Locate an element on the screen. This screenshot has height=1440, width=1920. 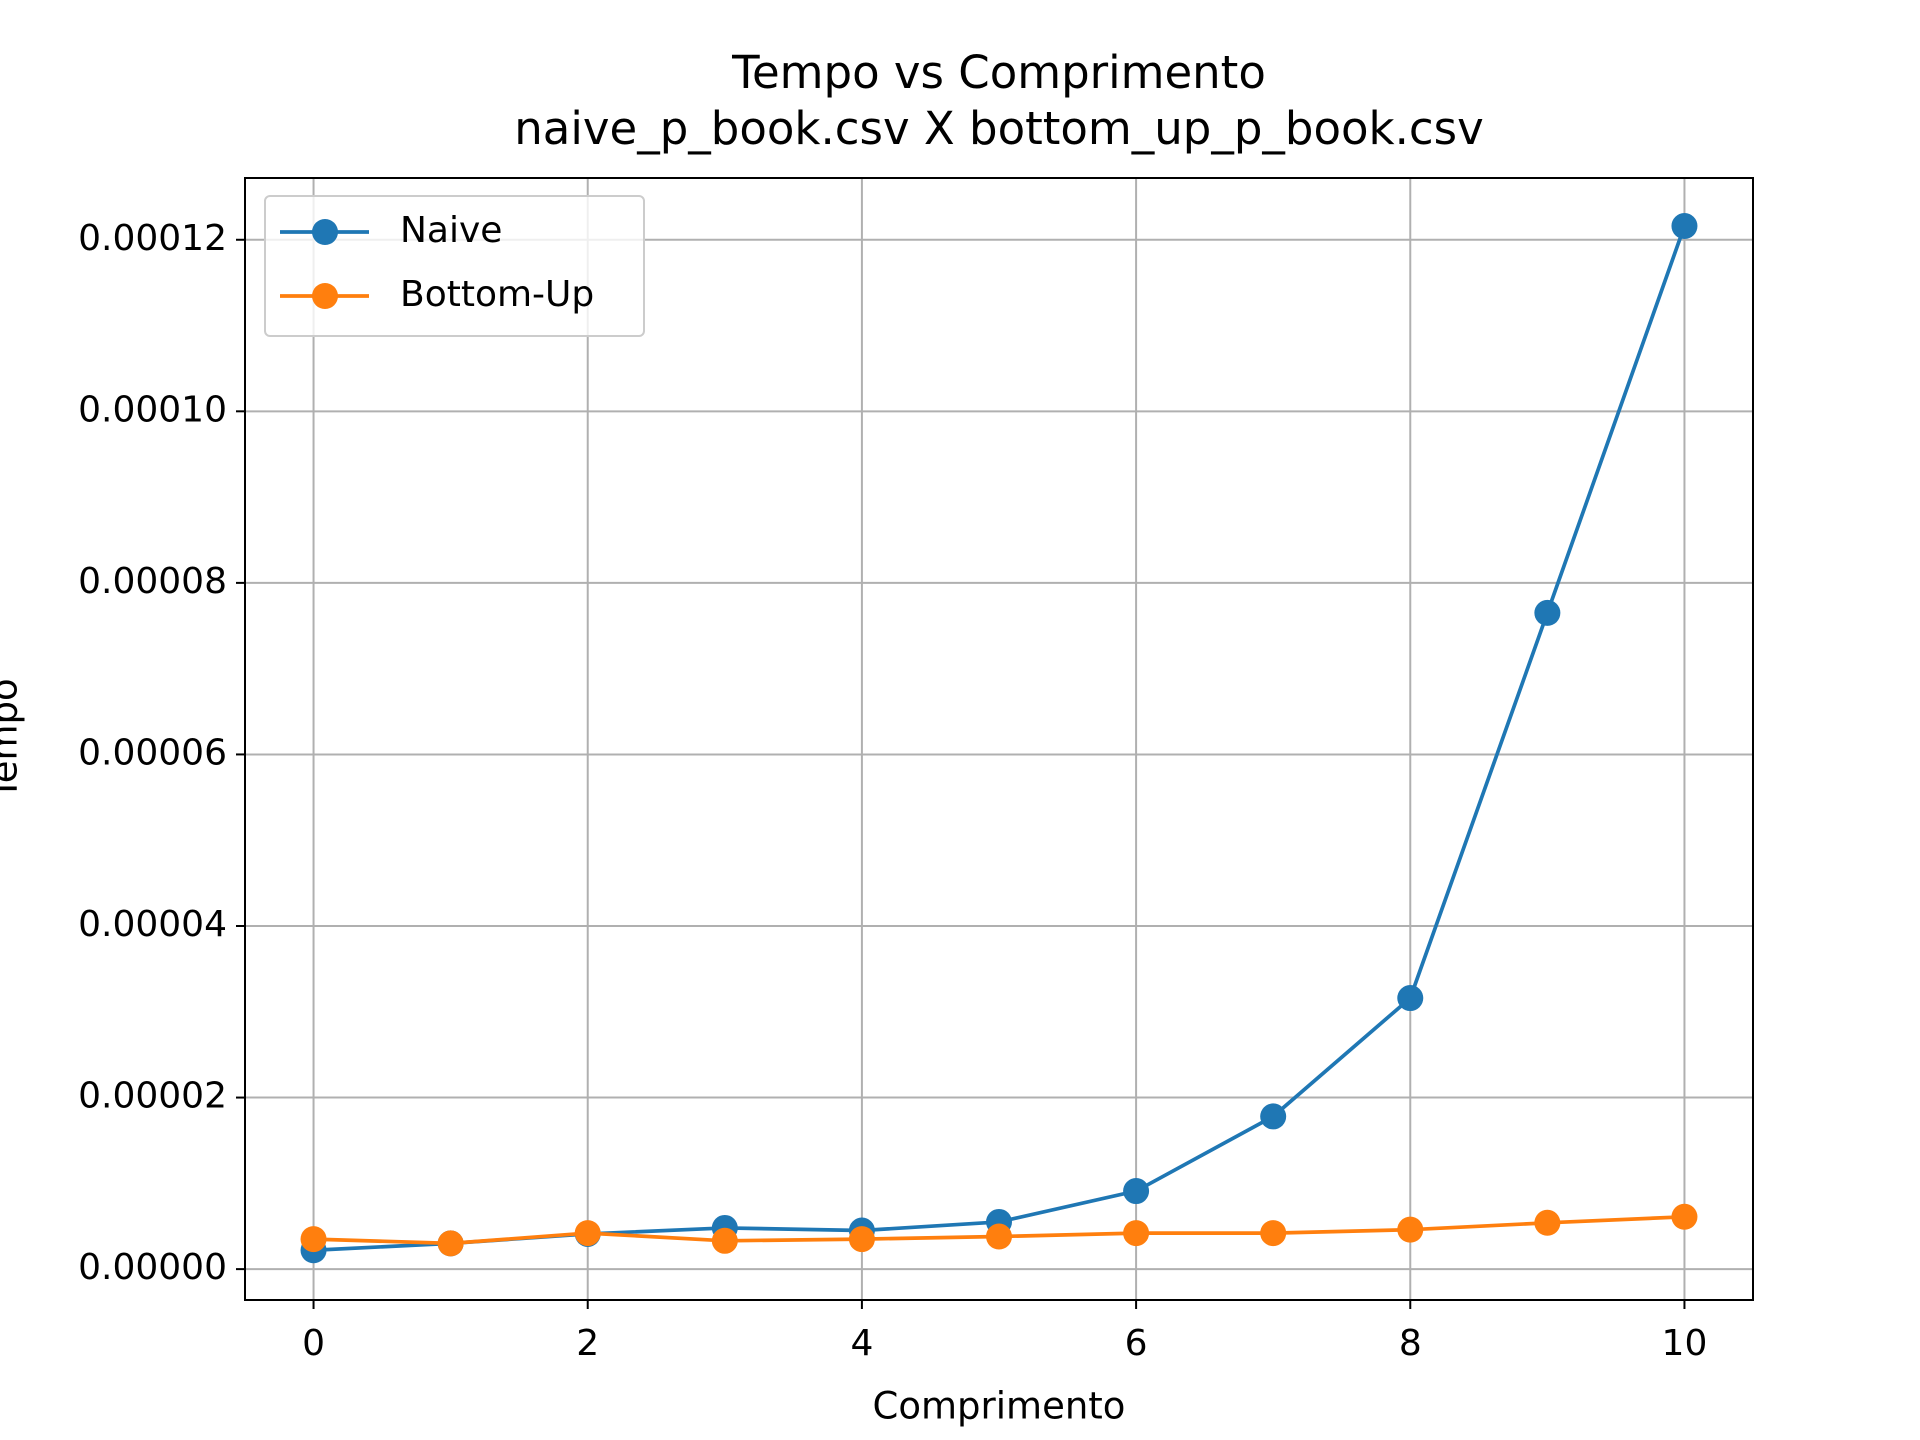
y-tick-label: 0.00004 is located at coordinates (152, 924).